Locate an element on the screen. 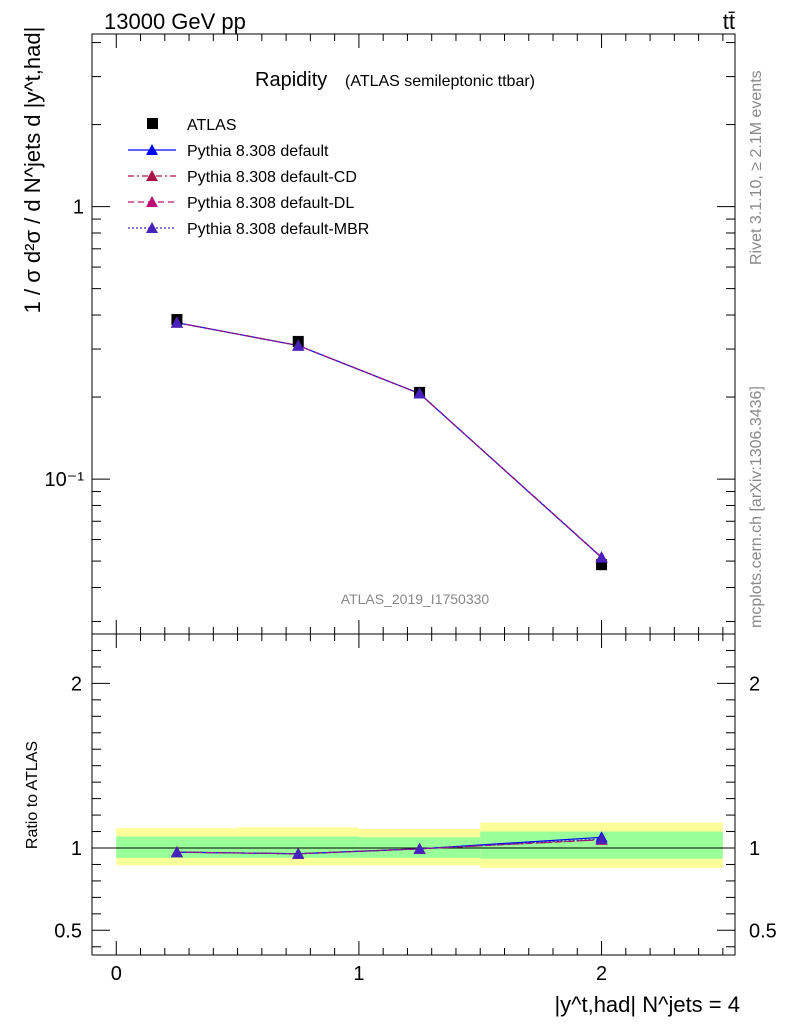 This screenshot has height=1024, width=786. ratio-y-tick-label-left: 1 is located at coordinates (76, 849).